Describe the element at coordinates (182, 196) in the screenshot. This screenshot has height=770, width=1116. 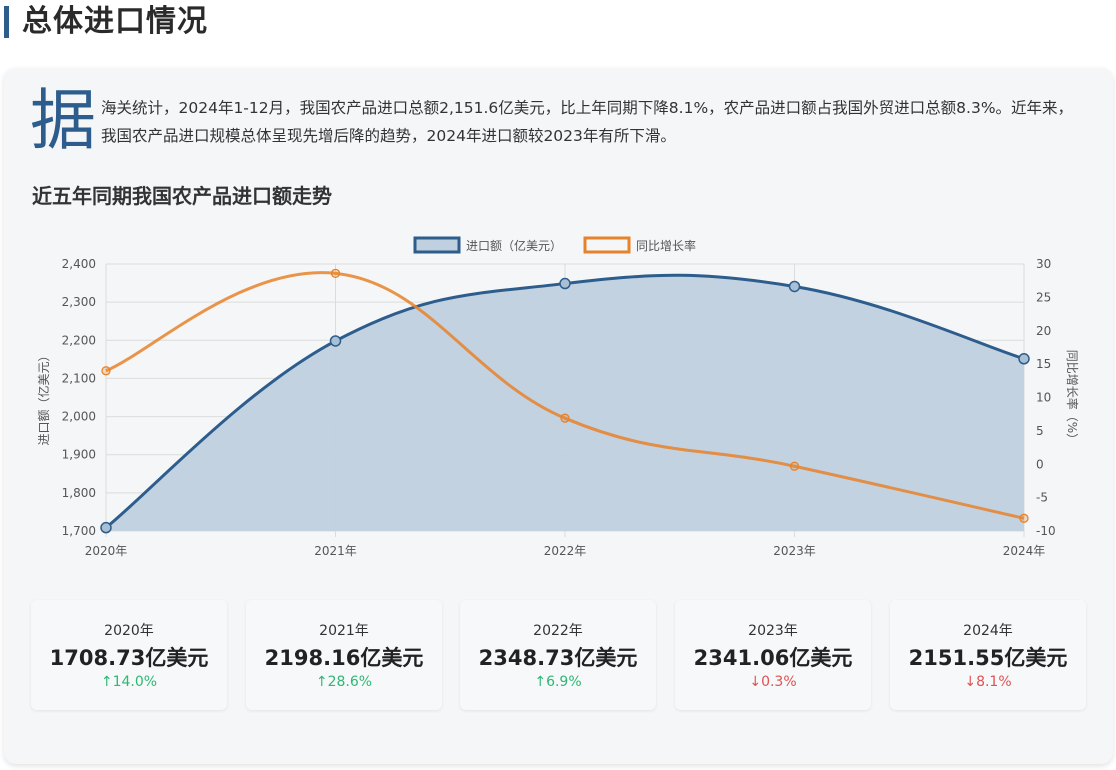
I see `chart-title: 近五年同期我国农产品进口额走势` at that location.